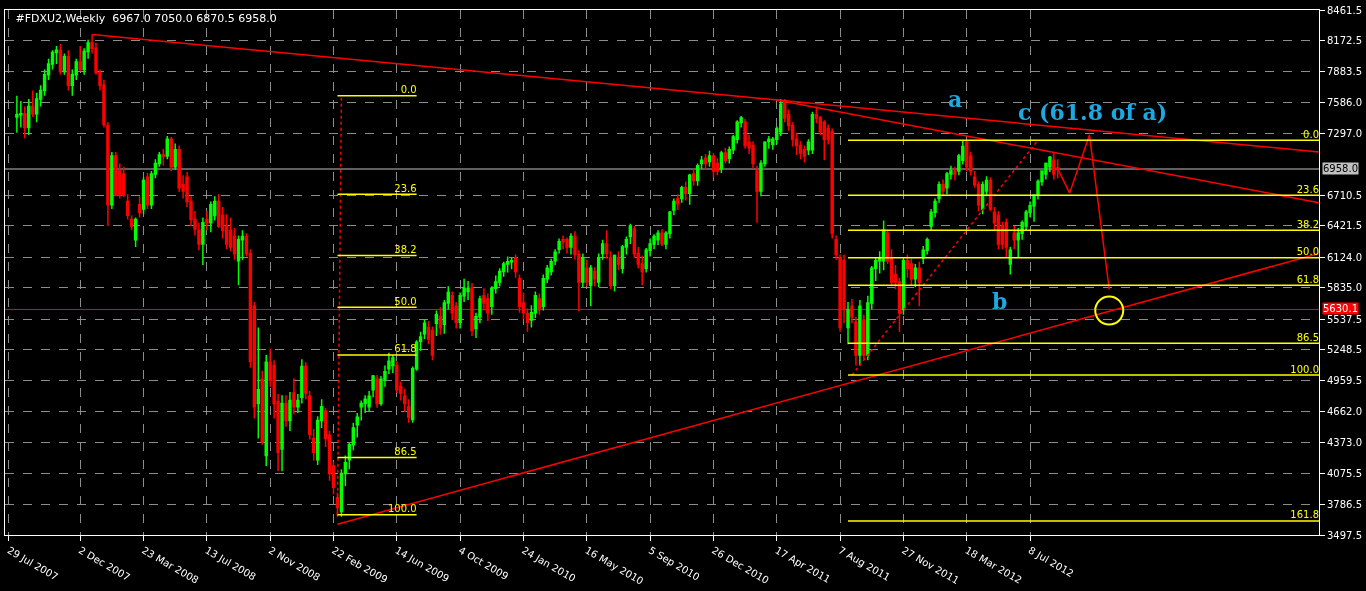 The height and width of the screenshot is (591, 1366). What do you see at coordinates (1344, 350) in the screenshot?
I see `y-tick-label: 5248.5` at bounding box center [1344, 350].